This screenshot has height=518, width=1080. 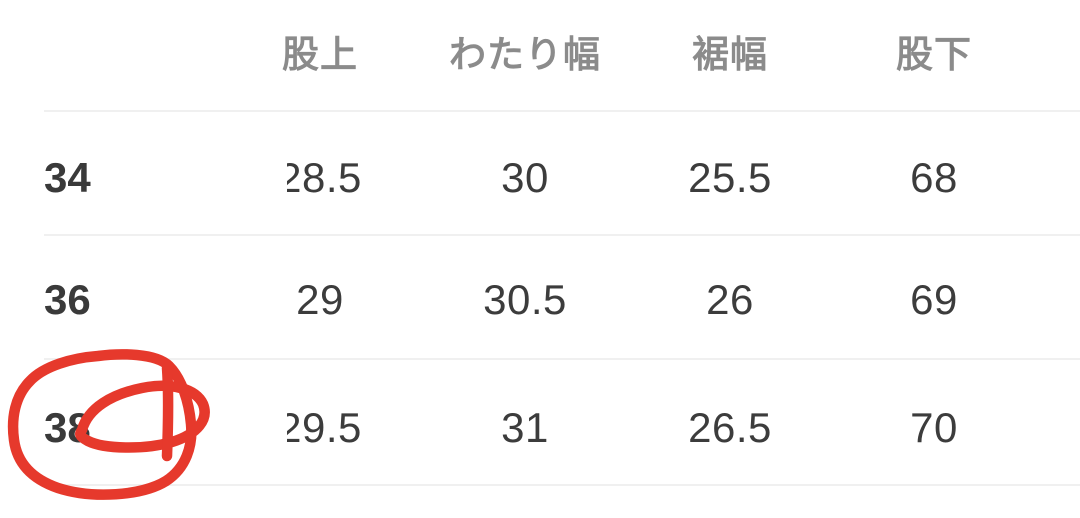 I want to click on cell-inseam: 70, so click(x=934, y=427).